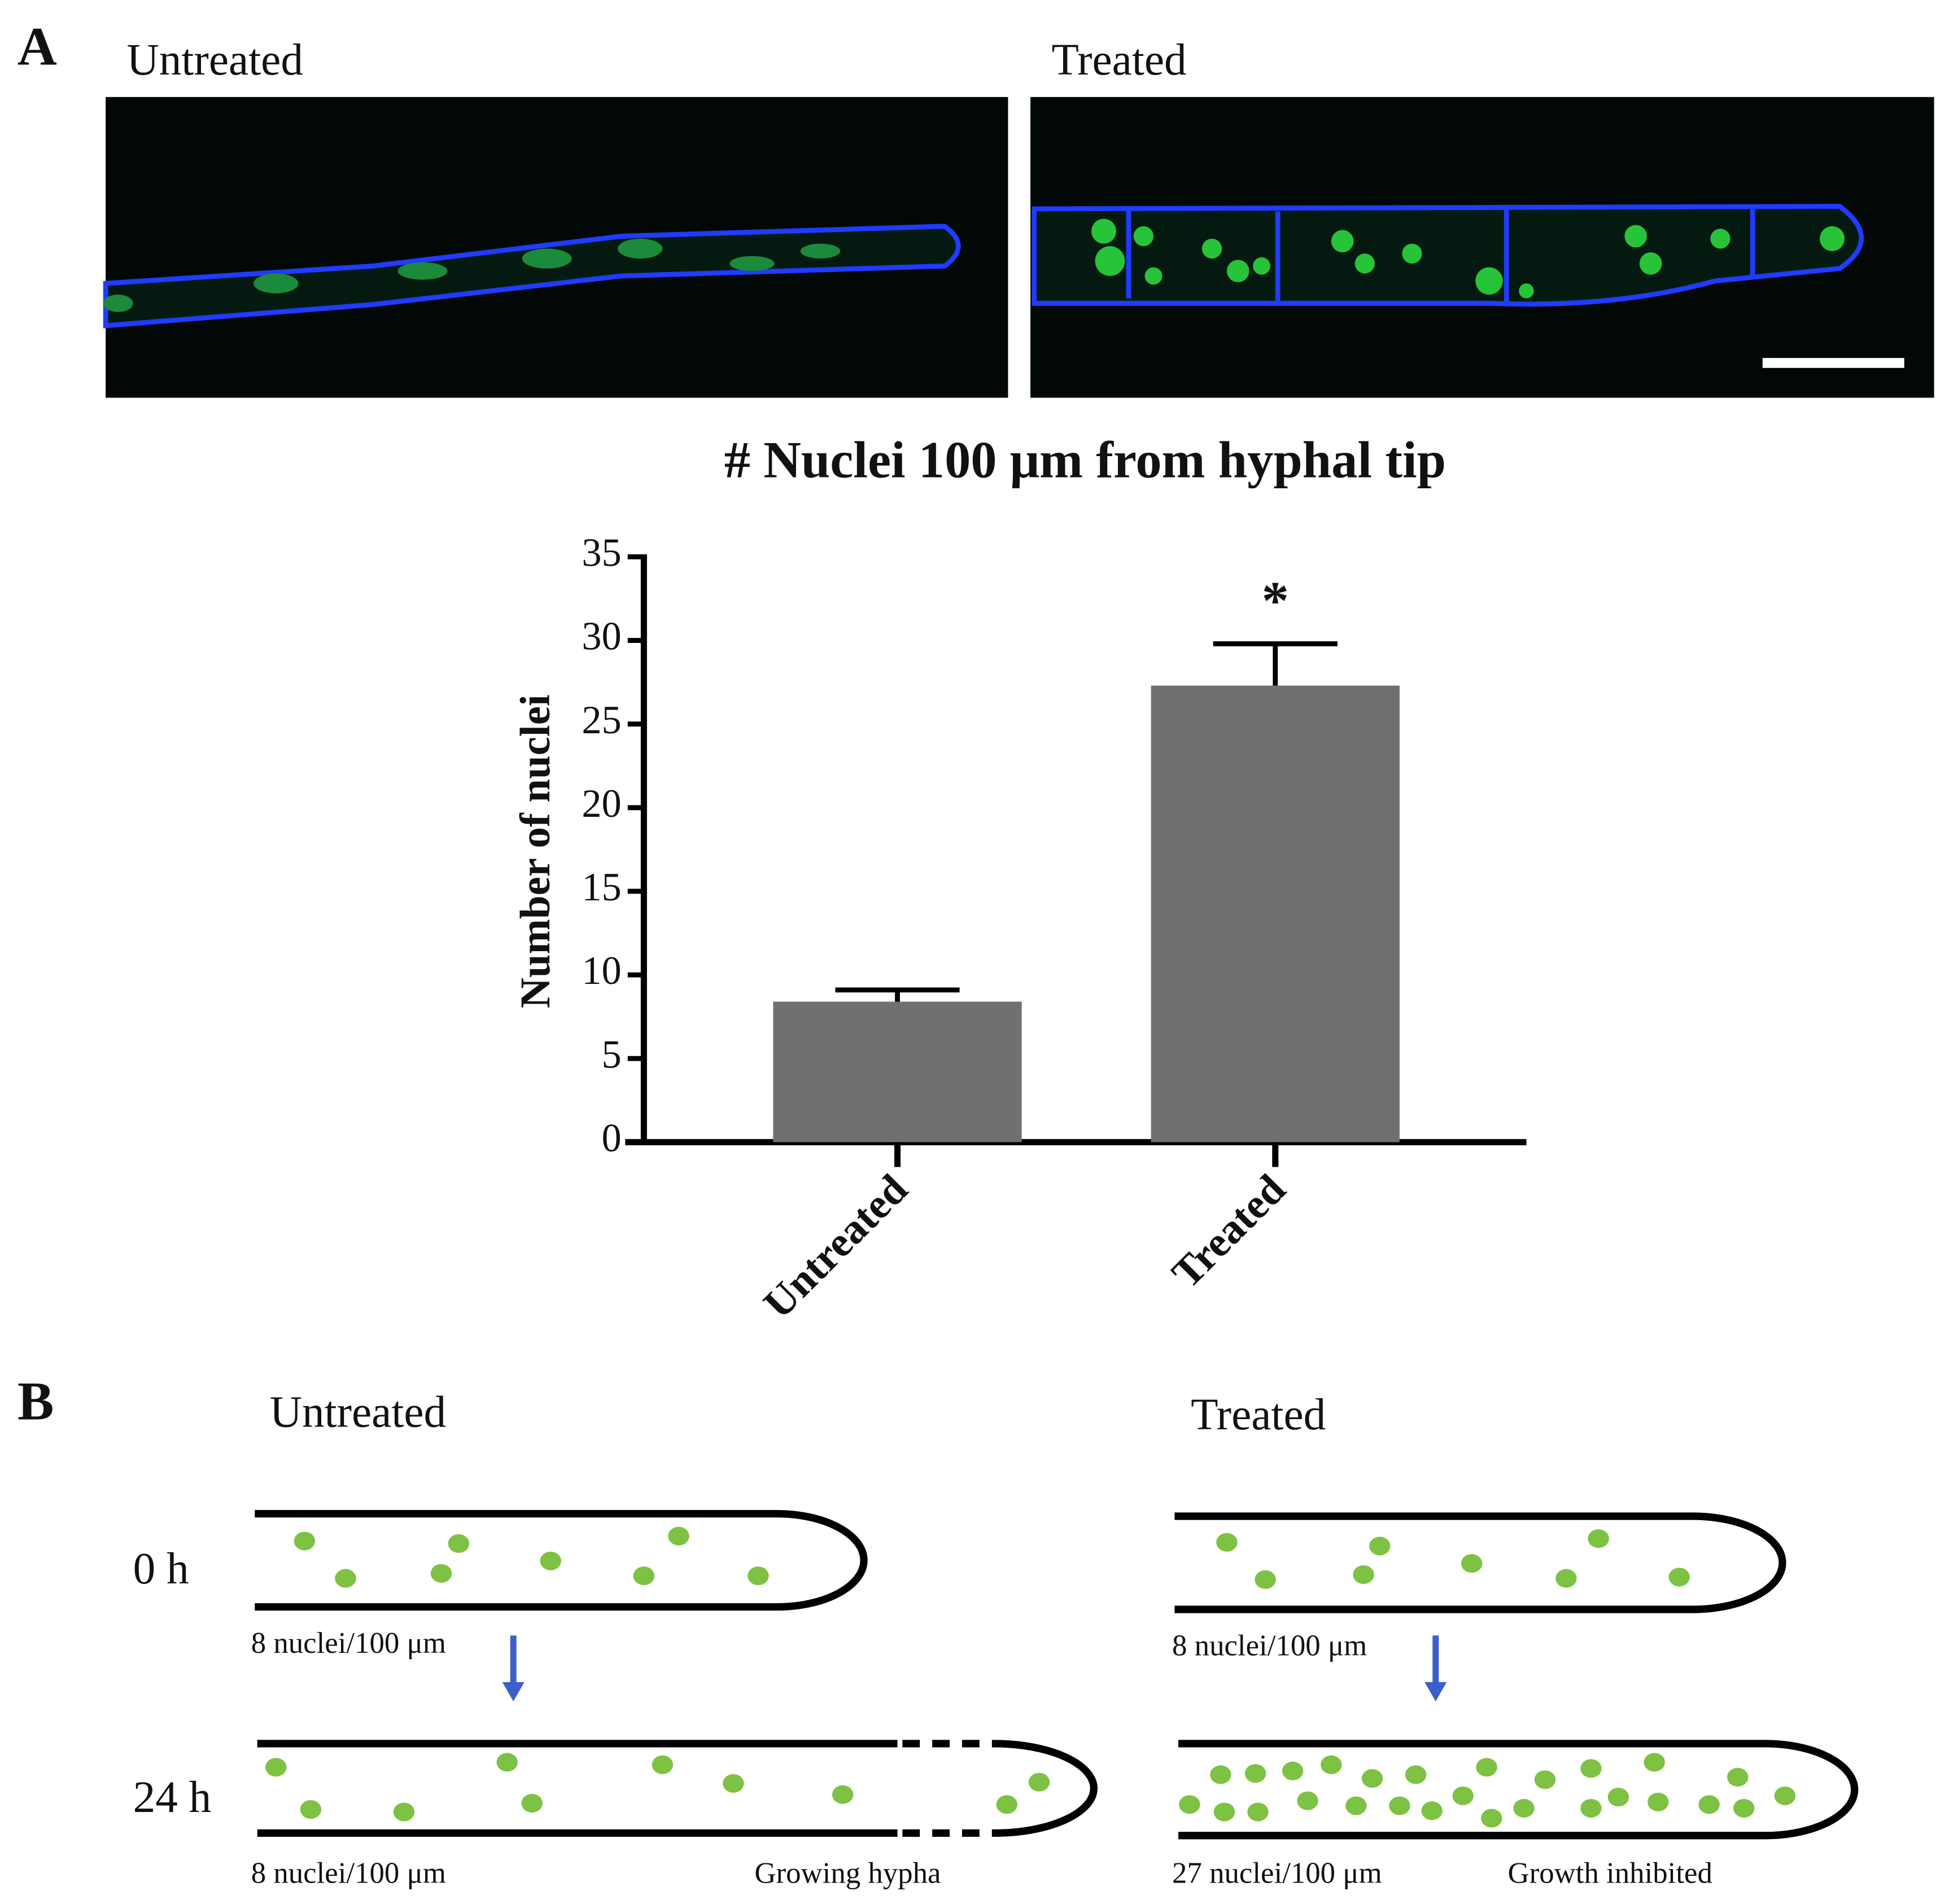 The width and height of the screenshot is (1949, 1904). Describe the element at coordinates (1277, 1873) in the screenshot. I see `density-label: 27 nuclei/100 μm` at that location.